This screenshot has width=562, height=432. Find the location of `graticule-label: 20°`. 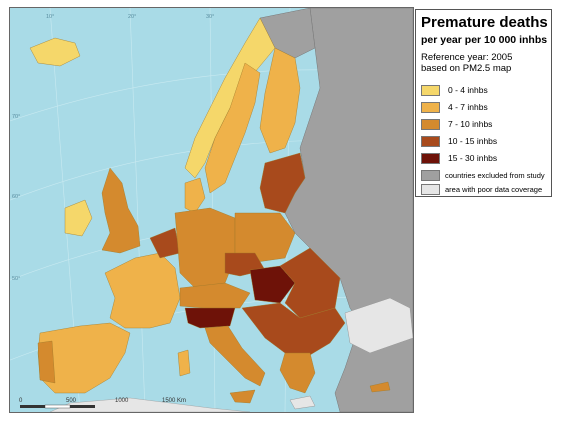

graticule-label: 20° is located at coordinates (132, 17).